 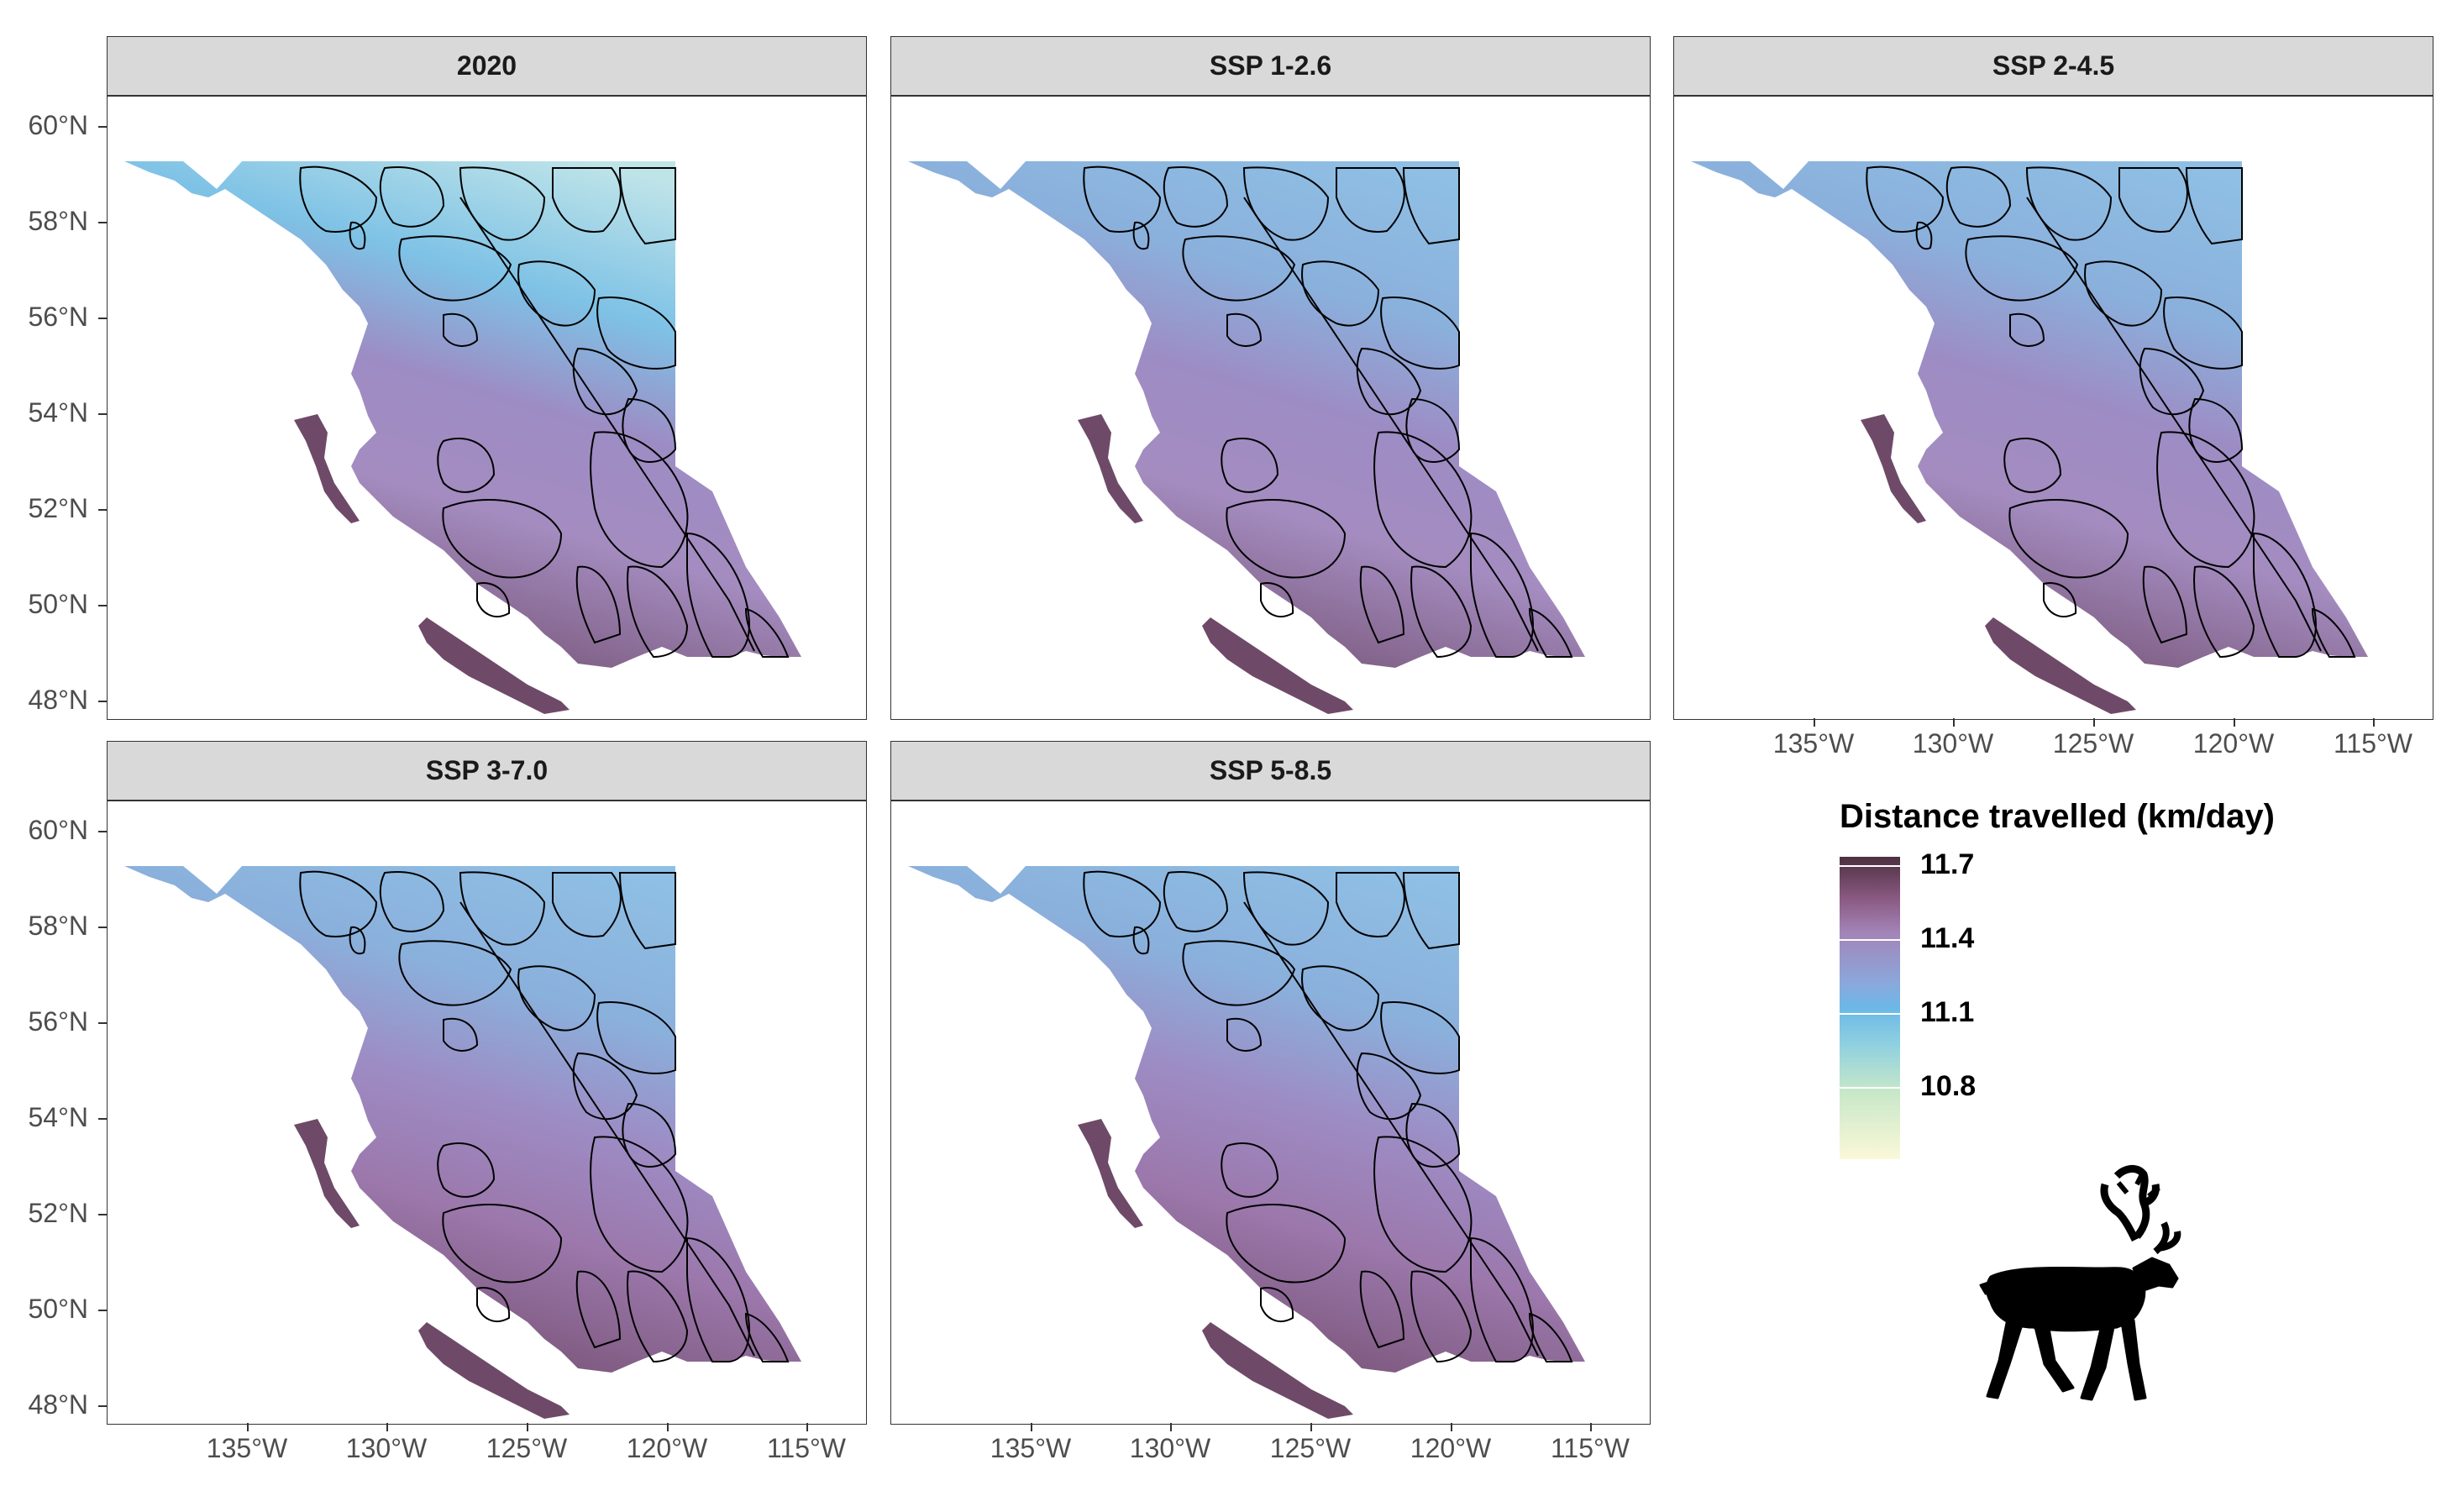 What do you see at coordinates (487, 66) in the screenshot?
I see `panel-title: 2020` at bounding box center [487, 66].